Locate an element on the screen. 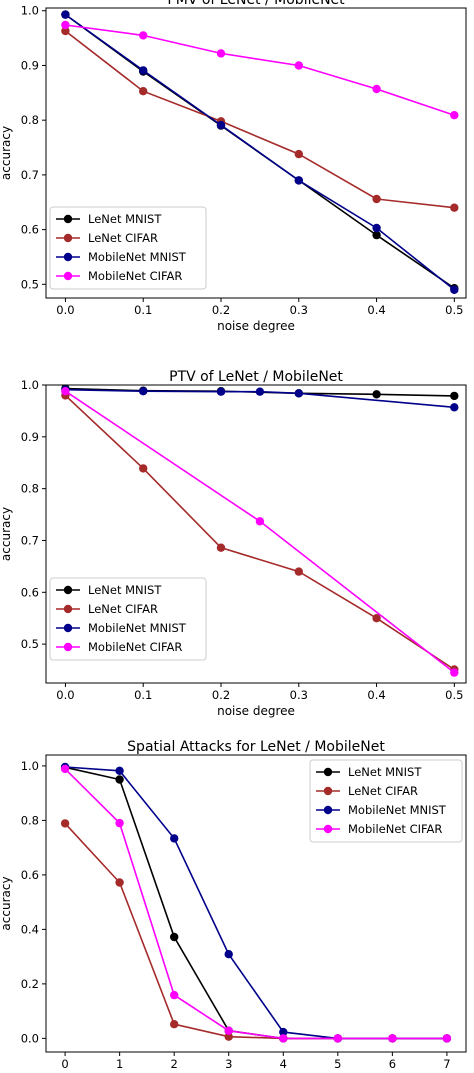 The image size is (474, 1073). x-tick-label: 5 is located at coordinates (337, 1064).